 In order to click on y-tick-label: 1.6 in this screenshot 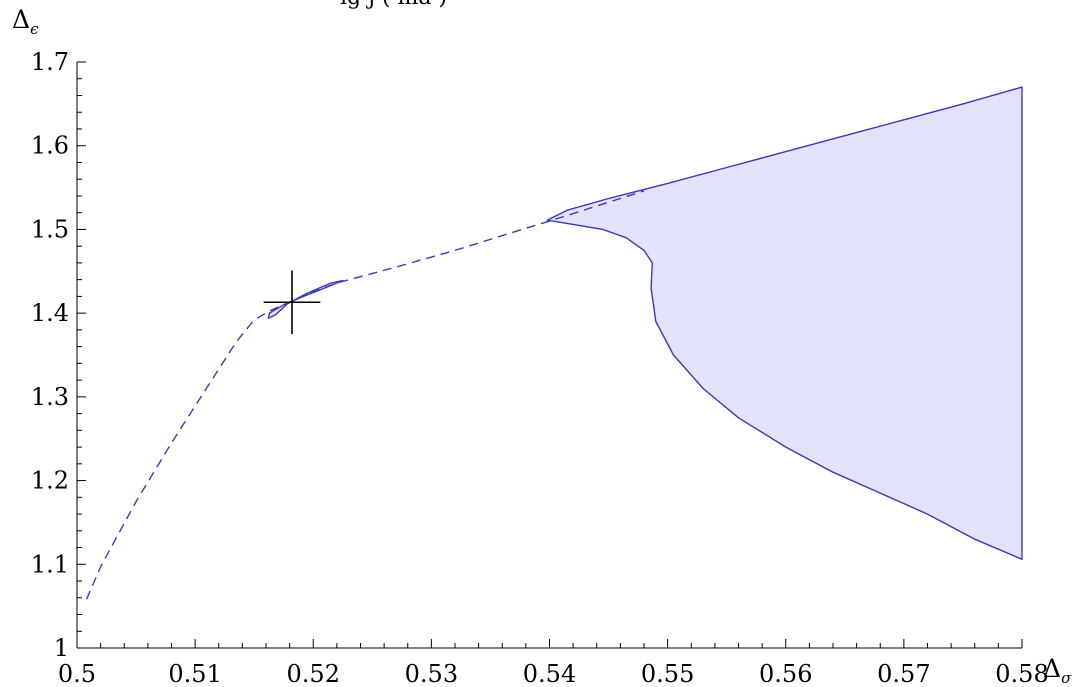, I will do `click(50, 146)`.